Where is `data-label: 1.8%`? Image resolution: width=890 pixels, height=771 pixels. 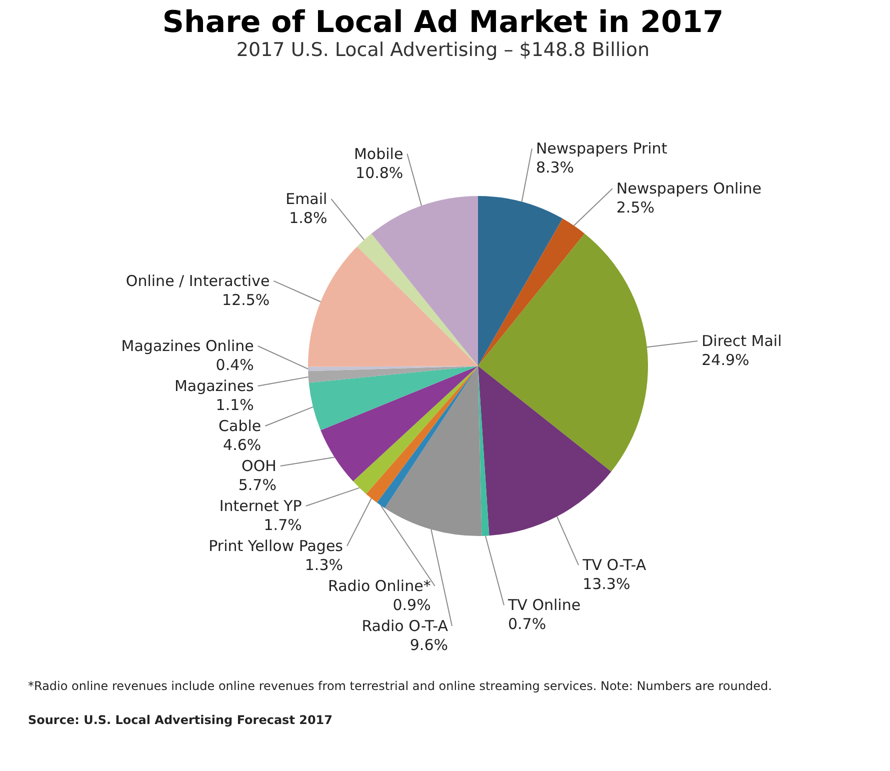
data-label: 1.8% is located at coordinates (308, 217).